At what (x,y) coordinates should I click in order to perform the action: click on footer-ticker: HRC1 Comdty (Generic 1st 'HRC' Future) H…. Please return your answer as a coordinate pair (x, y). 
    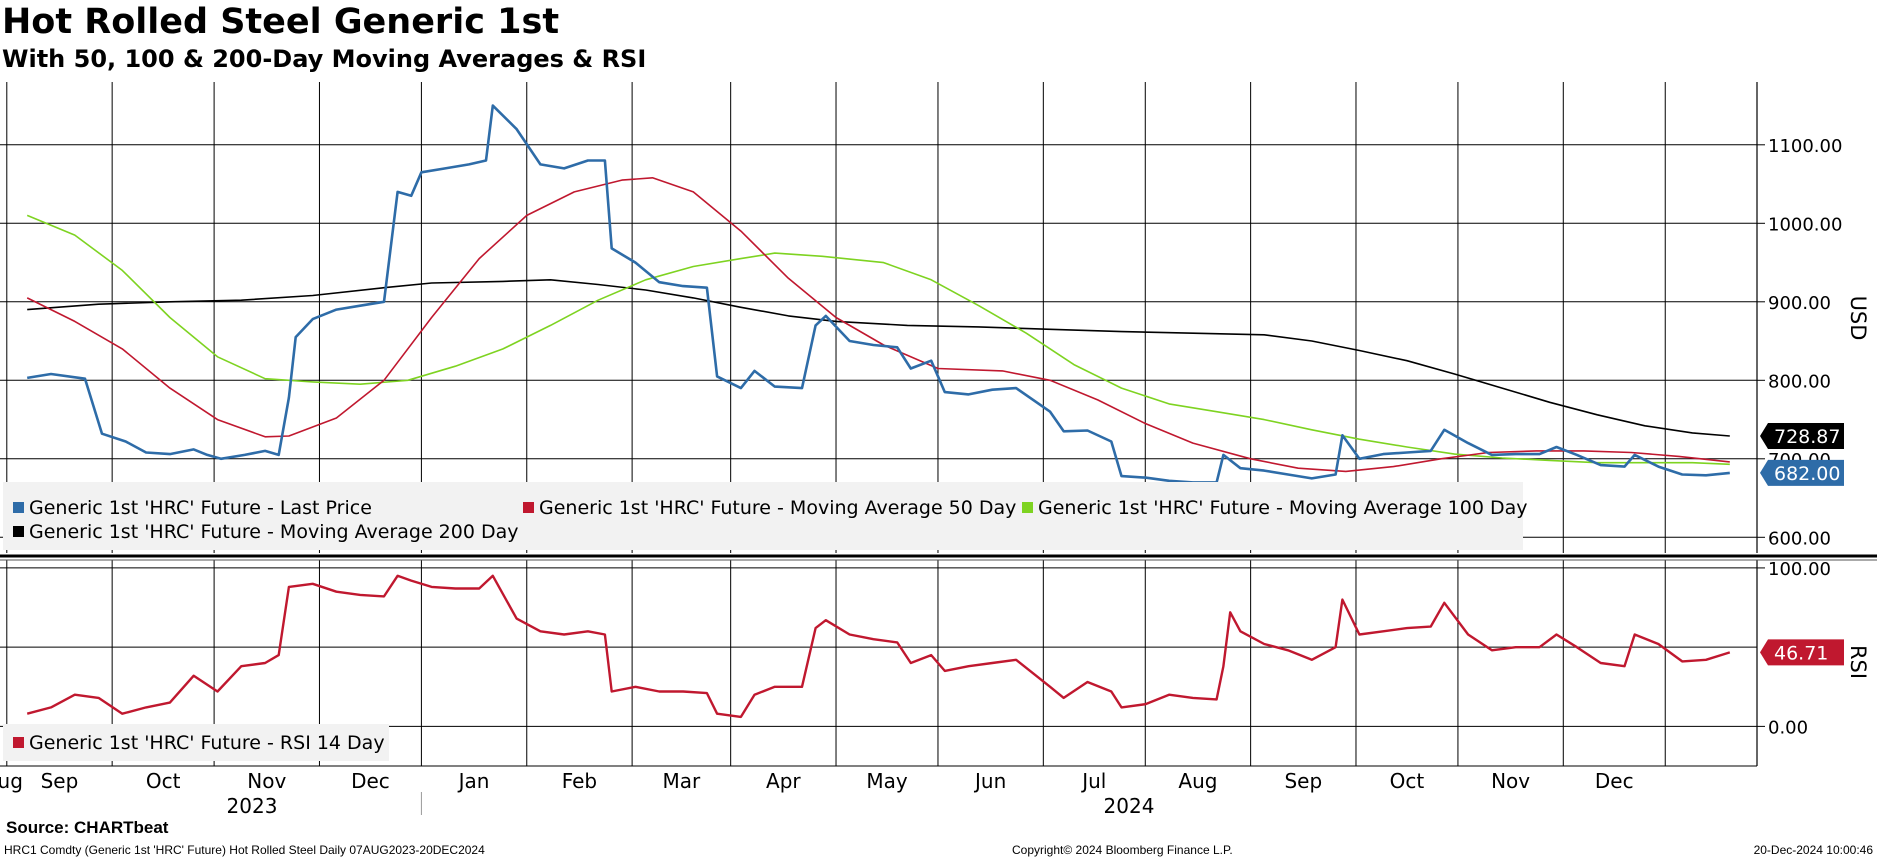
    Looking at the image, I should click on (244, 850).